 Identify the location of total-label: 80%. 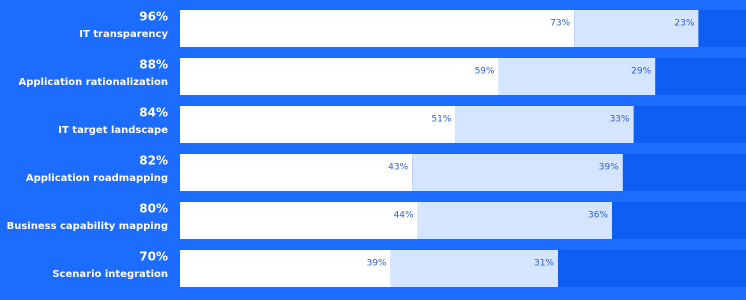
(153, 209).